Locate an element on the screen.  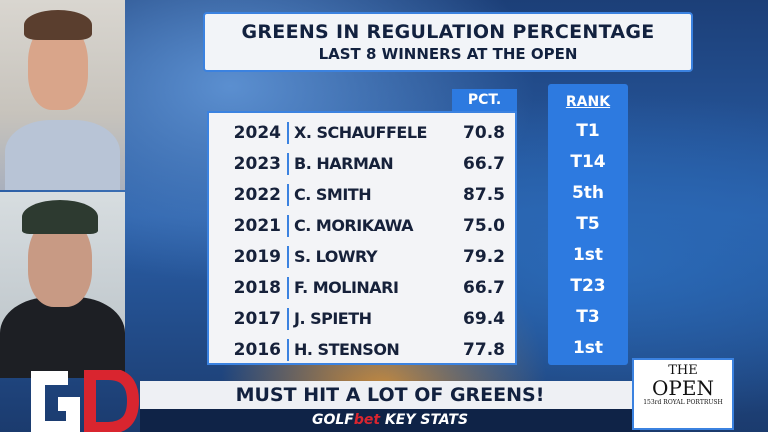
table-row: 2023 B. HARMAN 66.7 is located at coordinates (362, 163).